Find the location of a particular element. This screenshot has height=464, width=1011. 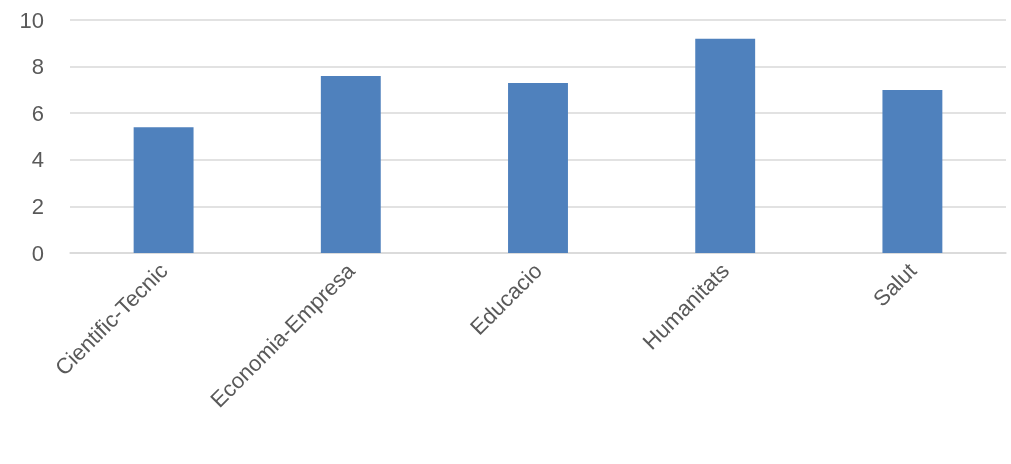

y-tick-label: 4 is located at coordinates (37, 160).